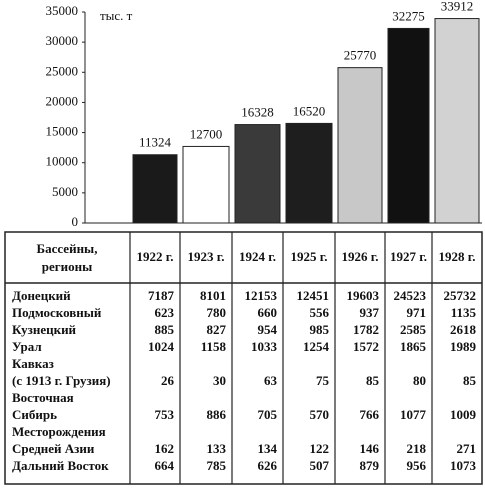 Image resolution: width=485 pixels, height=489 pixels. Describe the element at coordinates (161, 295) in the screenshot. I see `cell: 7187` at that location.